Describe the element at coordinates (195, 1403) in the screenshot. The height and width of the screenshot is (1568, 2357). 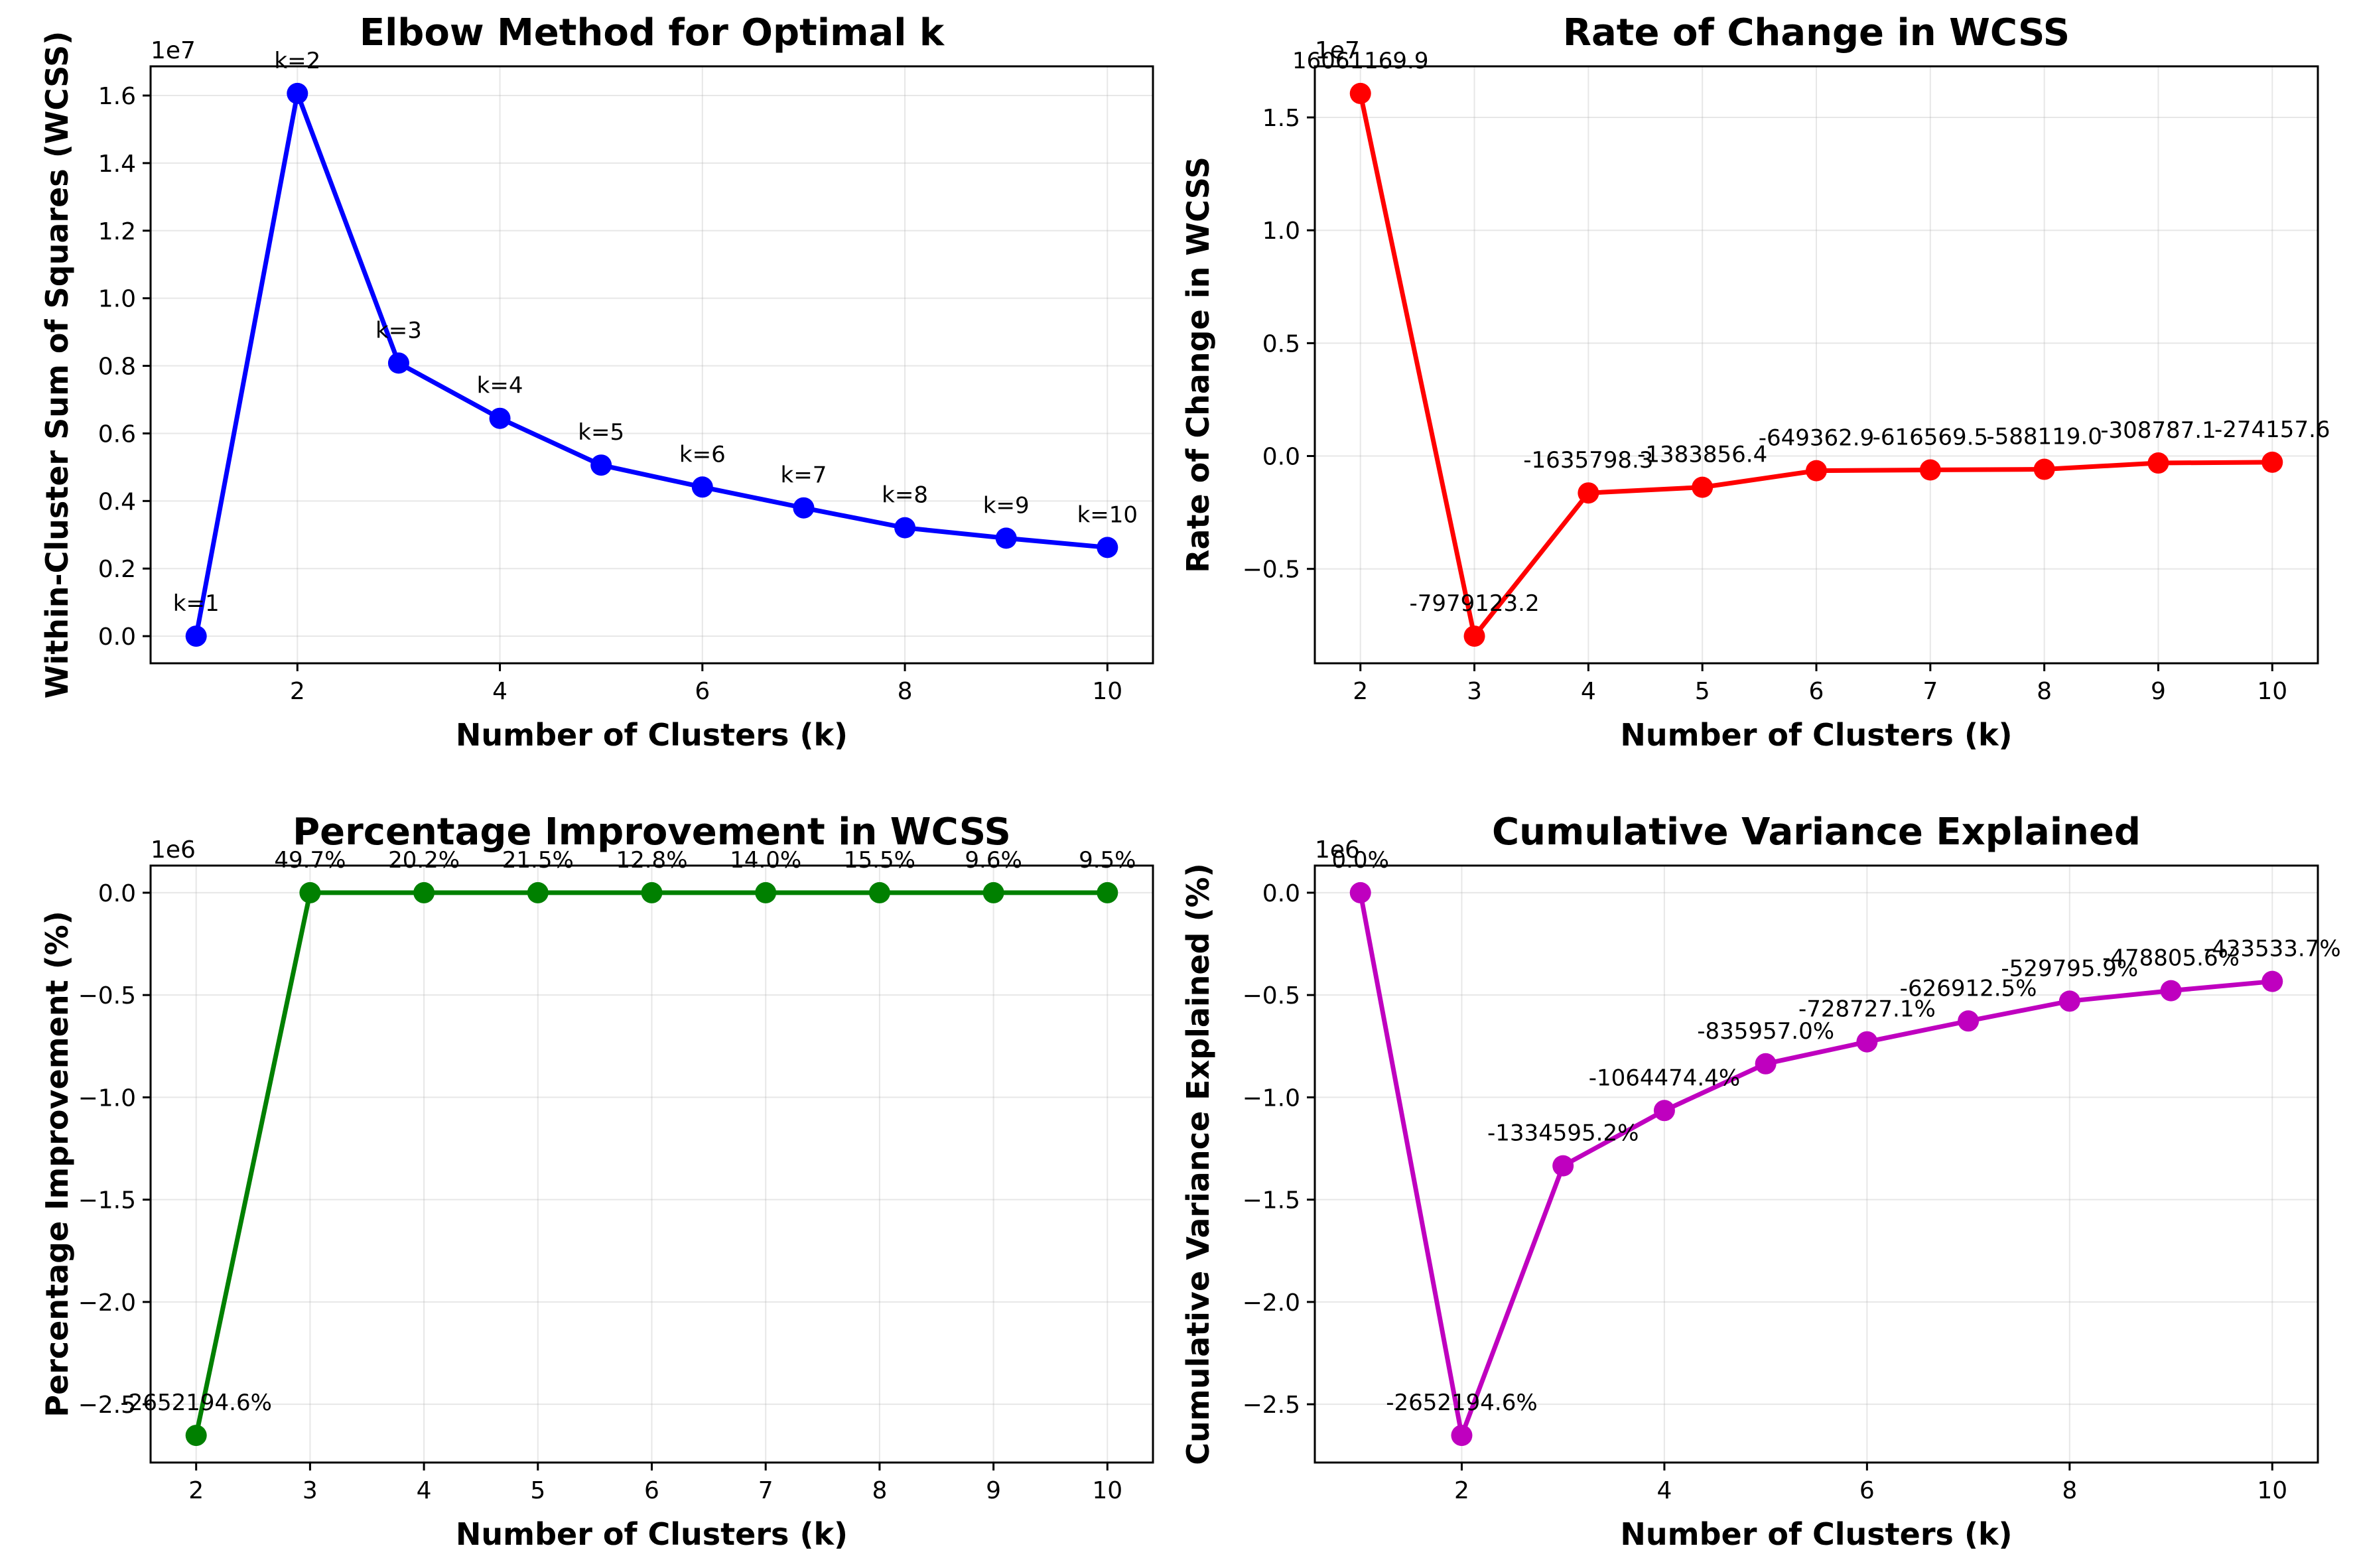
I see `chart3-point-annotation: -2652194.6%` at that location.